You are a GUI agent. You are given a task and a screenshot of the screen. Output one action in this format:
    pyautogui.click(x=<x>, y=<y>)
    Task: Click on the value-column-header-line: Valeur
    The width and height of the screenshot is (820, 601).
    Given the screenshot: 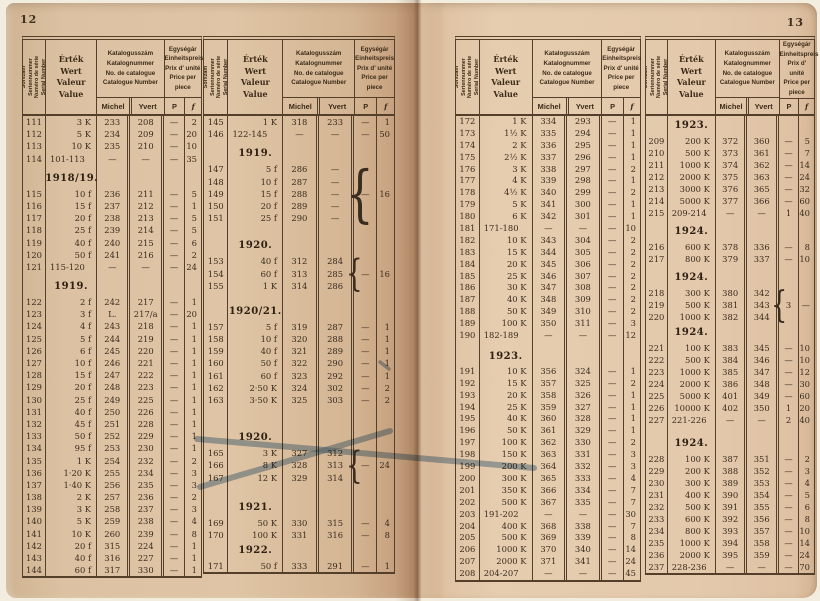 What is the action you would take?
    pyautogui.click(x=255, y=82)
    